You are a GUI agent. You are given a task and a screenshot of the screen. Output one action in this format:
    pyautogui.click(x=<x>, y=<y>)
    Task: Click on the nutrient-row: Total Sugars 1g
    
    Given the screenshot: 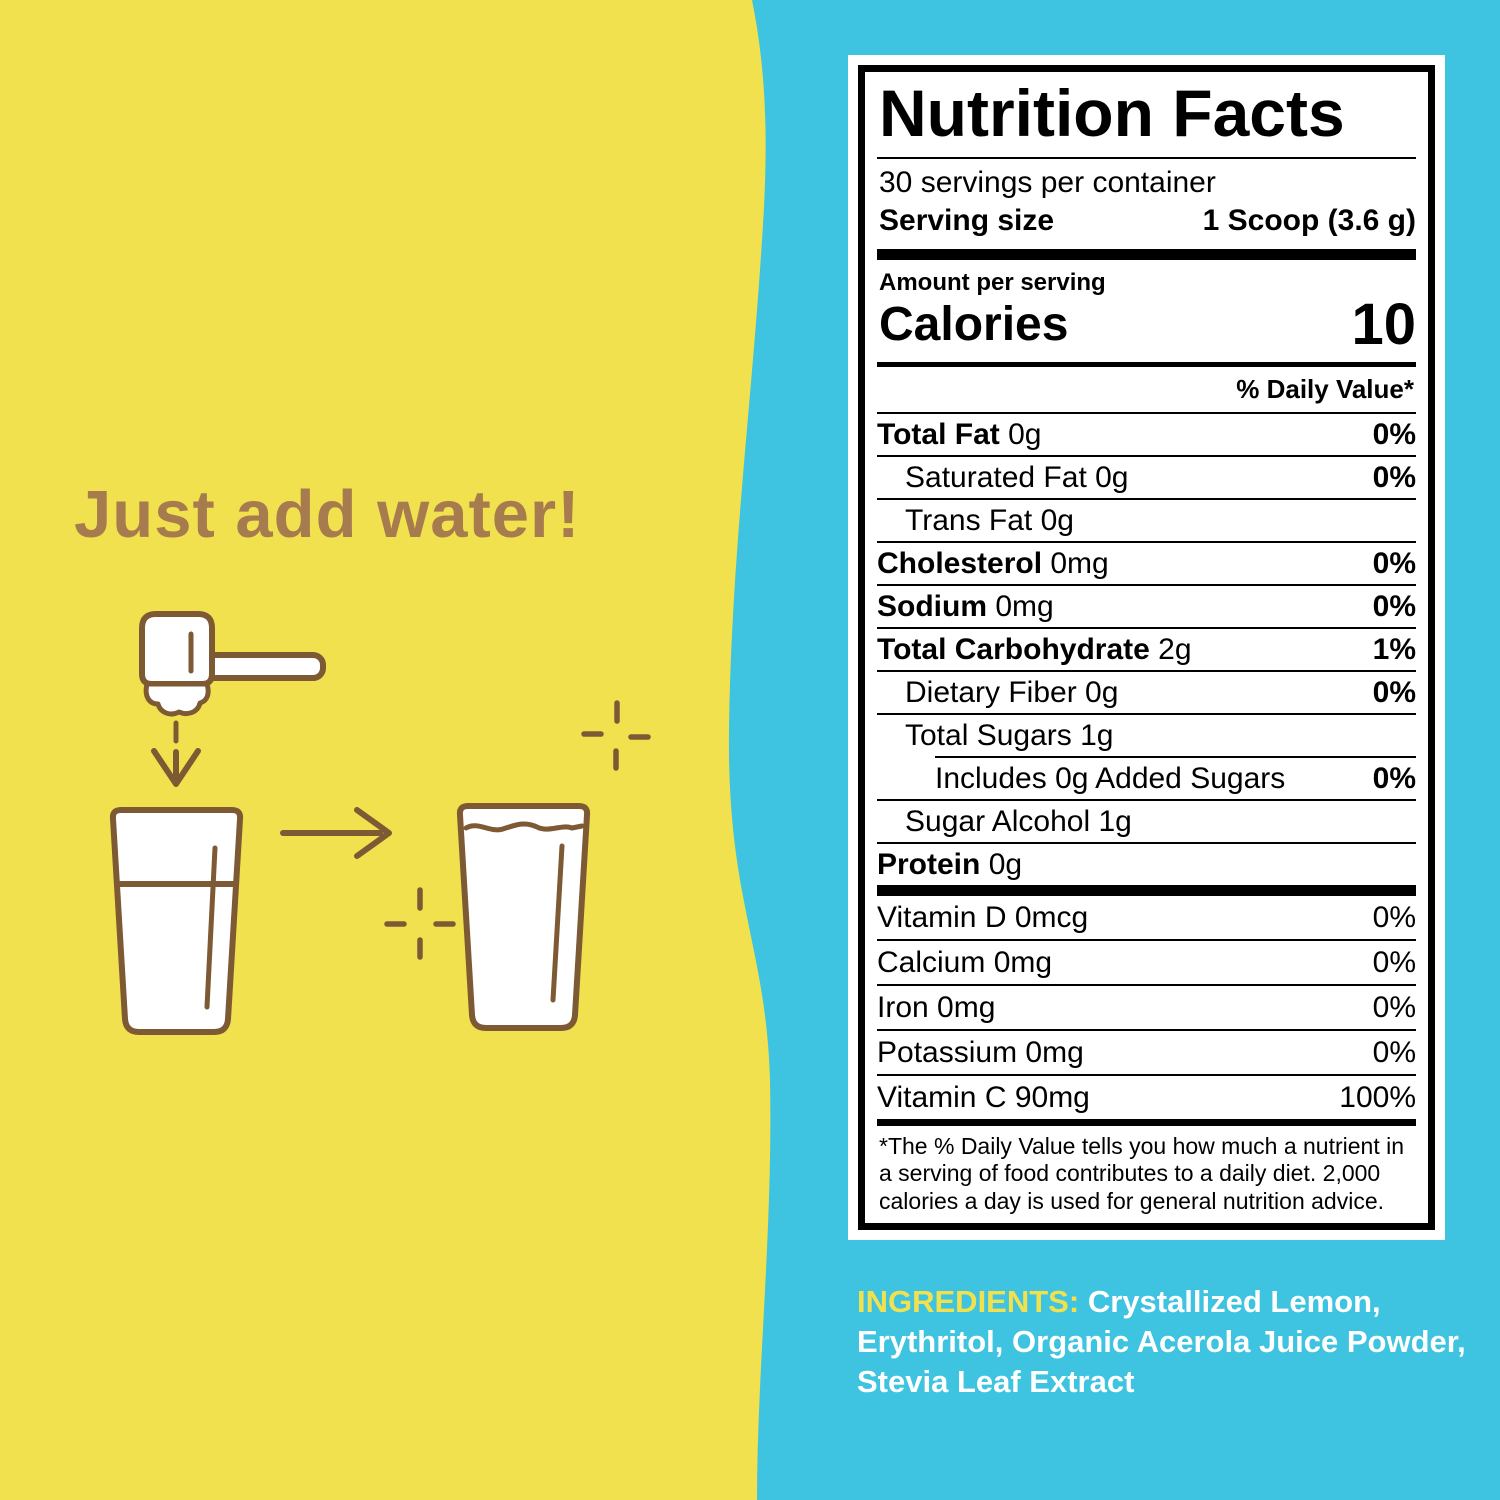 What is the action you would take?
    pyautogui.click(x=1146, y=734)
    